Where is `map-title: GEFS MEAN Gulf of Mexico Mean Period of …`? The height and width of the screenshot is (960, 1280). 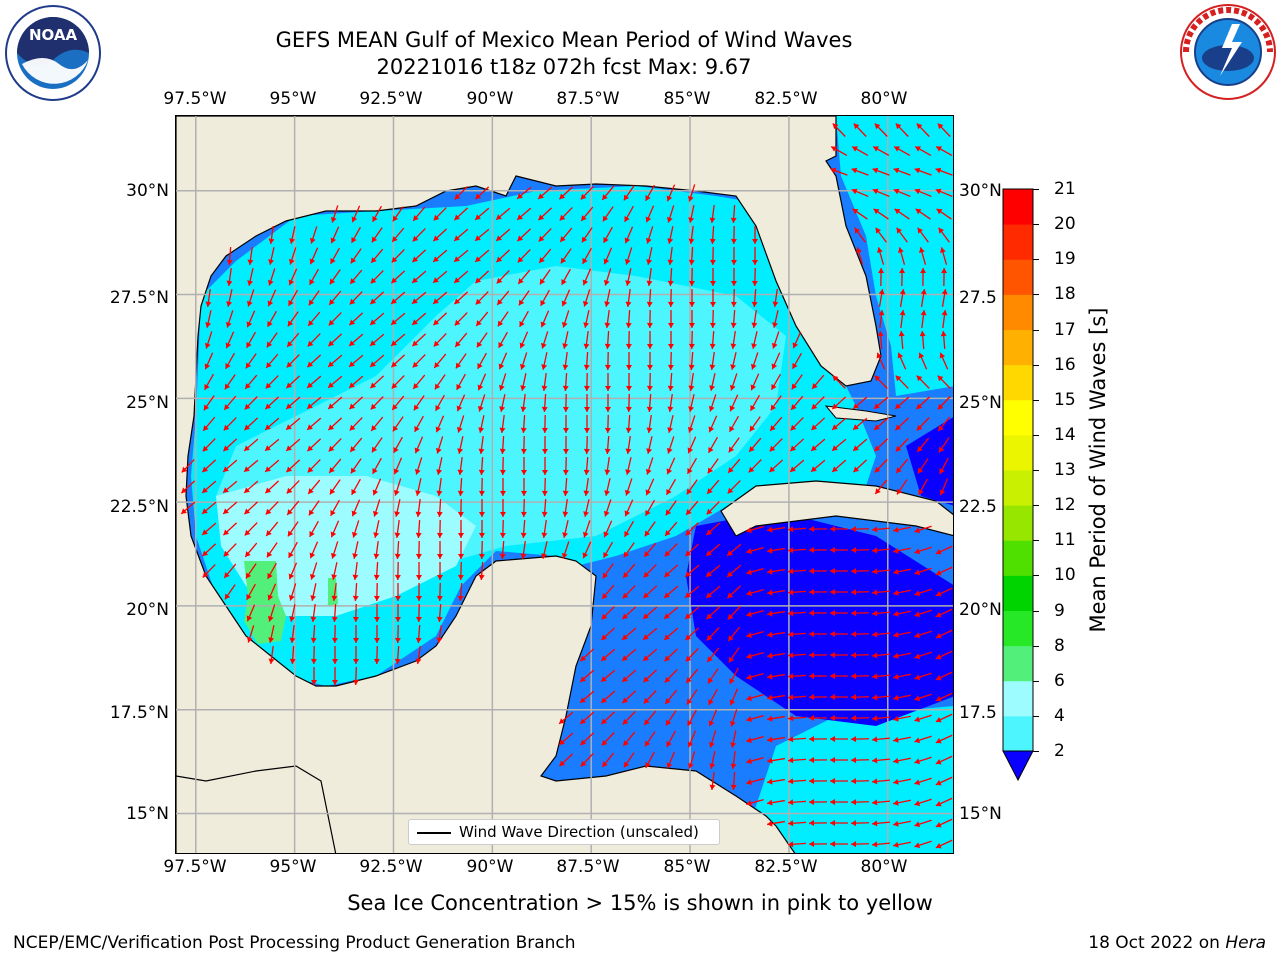 map-title: GEFS MEAN Gulf of Mexico Mean Period of … is located at coordinates (564, 40).